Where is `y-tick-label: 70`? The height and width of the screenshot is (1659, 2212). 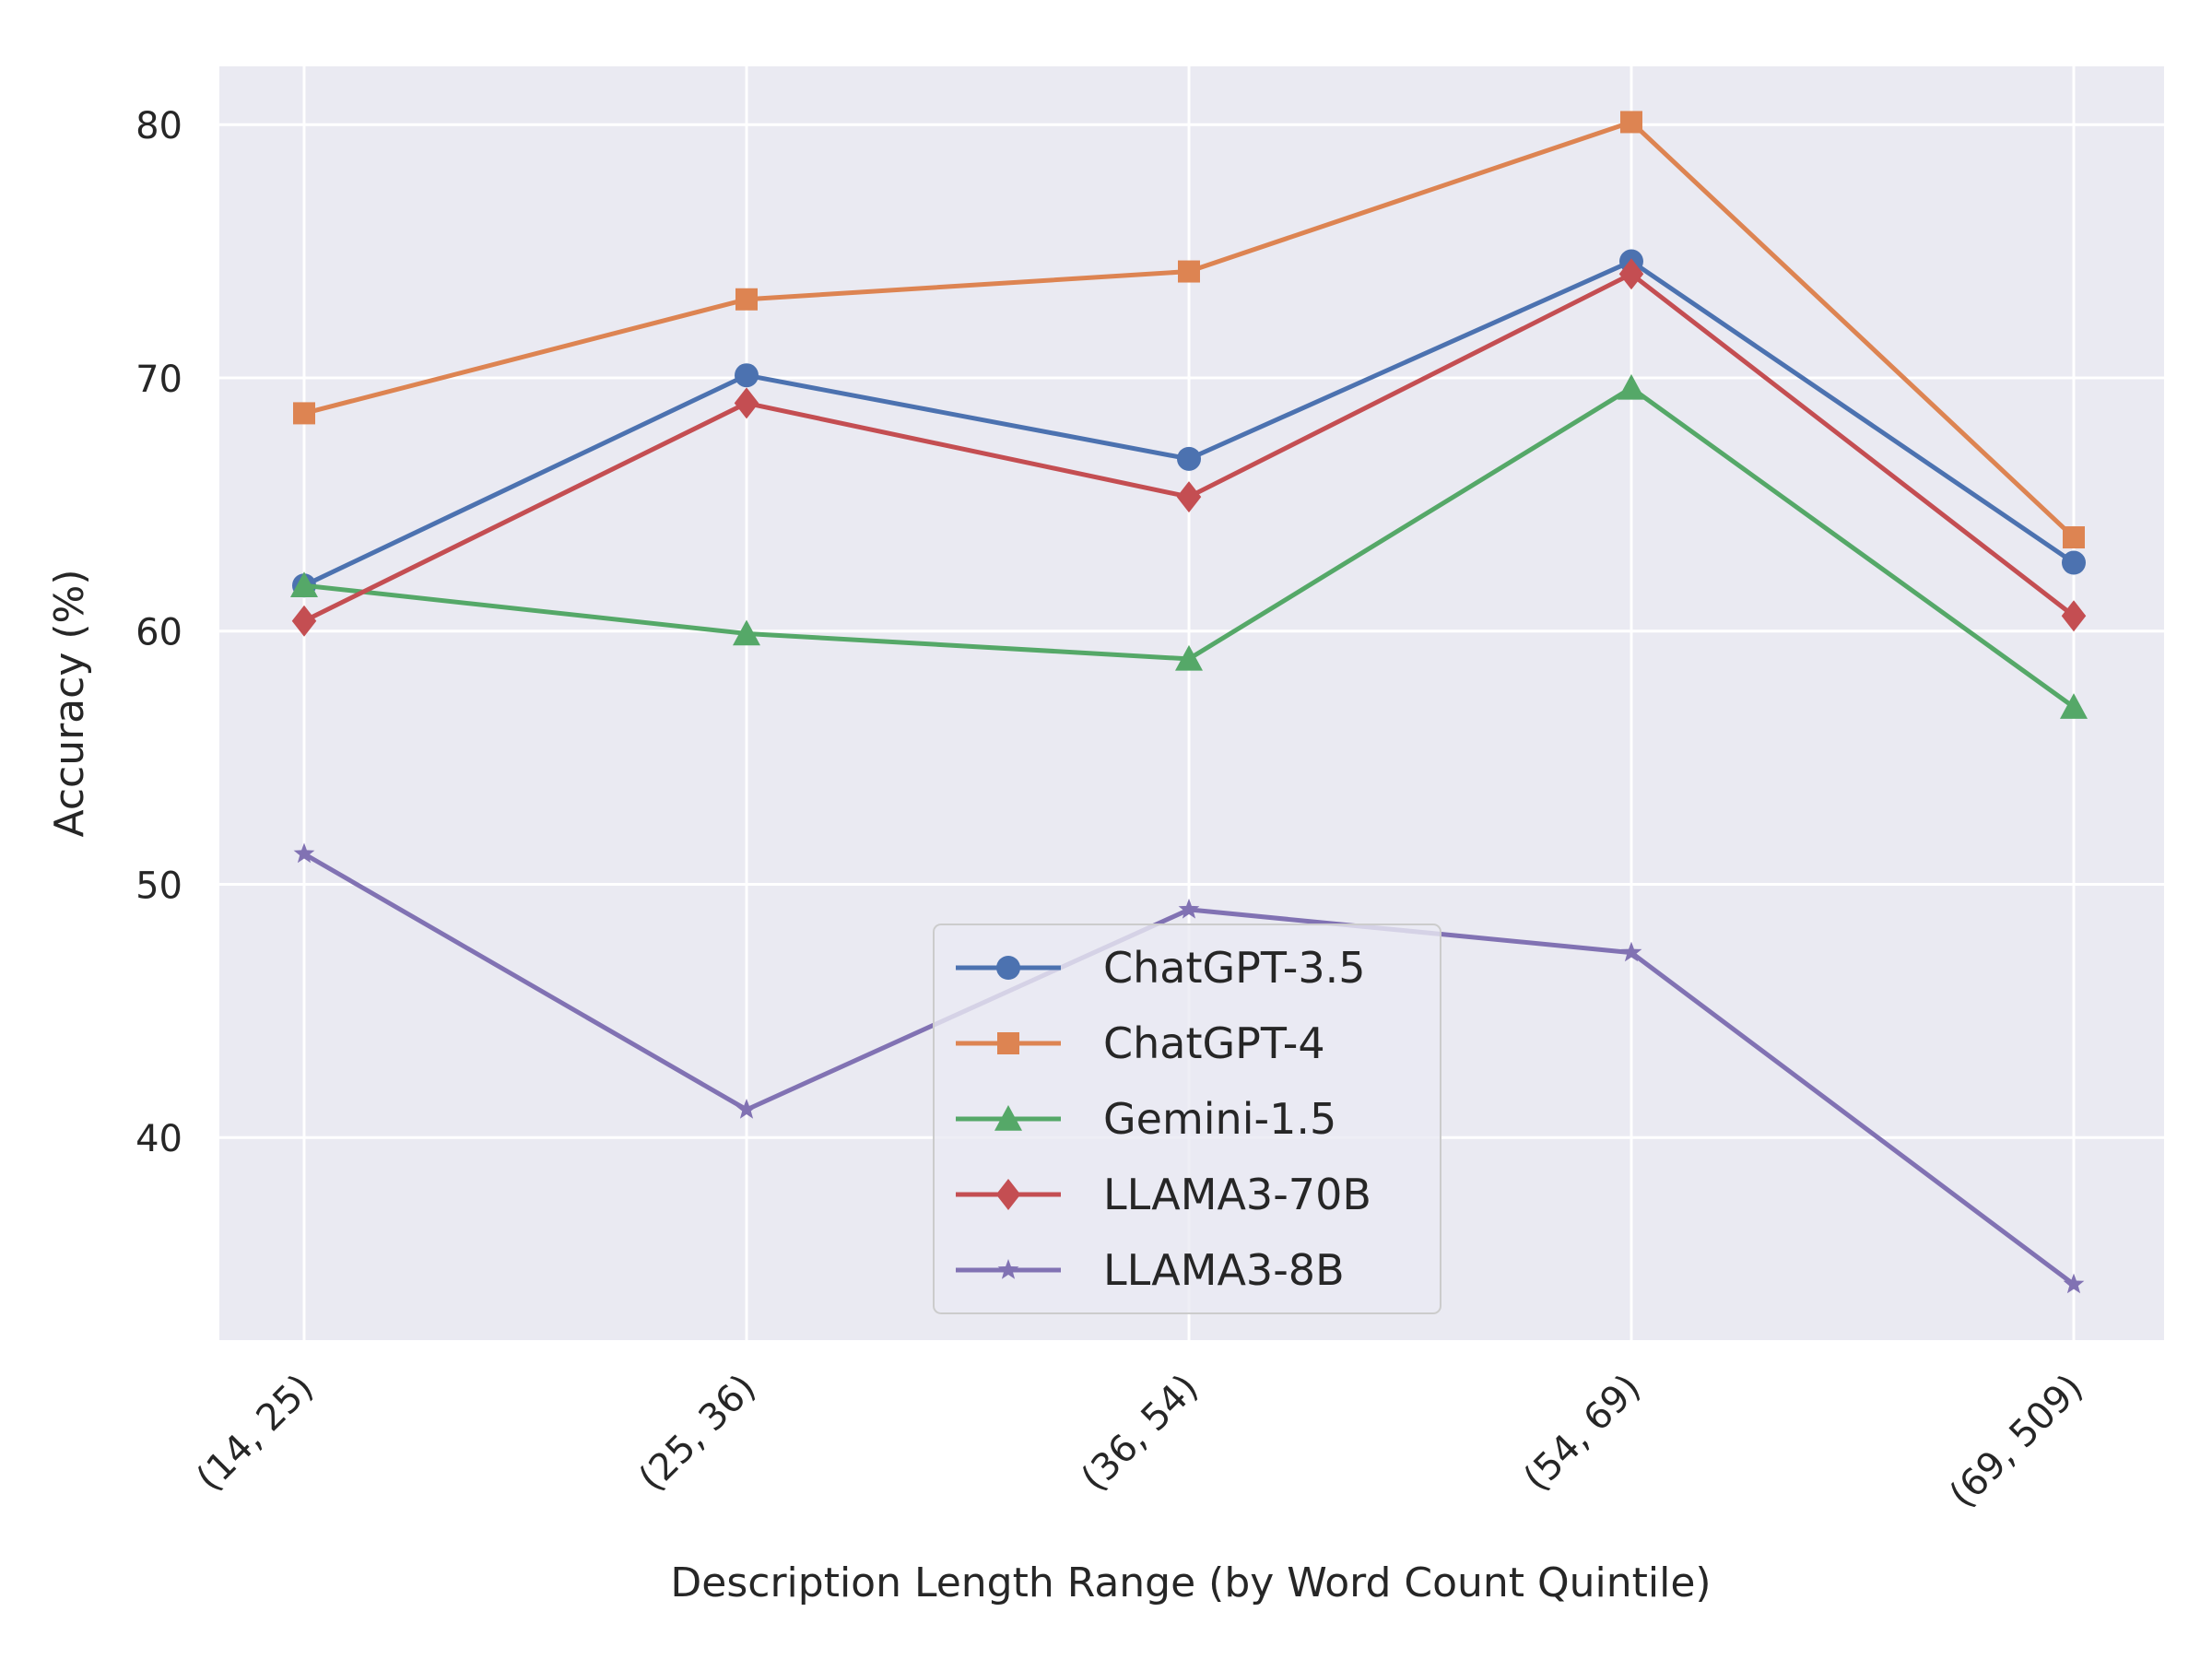 y-tick-label: 70 is located at coordinates (158, 380).